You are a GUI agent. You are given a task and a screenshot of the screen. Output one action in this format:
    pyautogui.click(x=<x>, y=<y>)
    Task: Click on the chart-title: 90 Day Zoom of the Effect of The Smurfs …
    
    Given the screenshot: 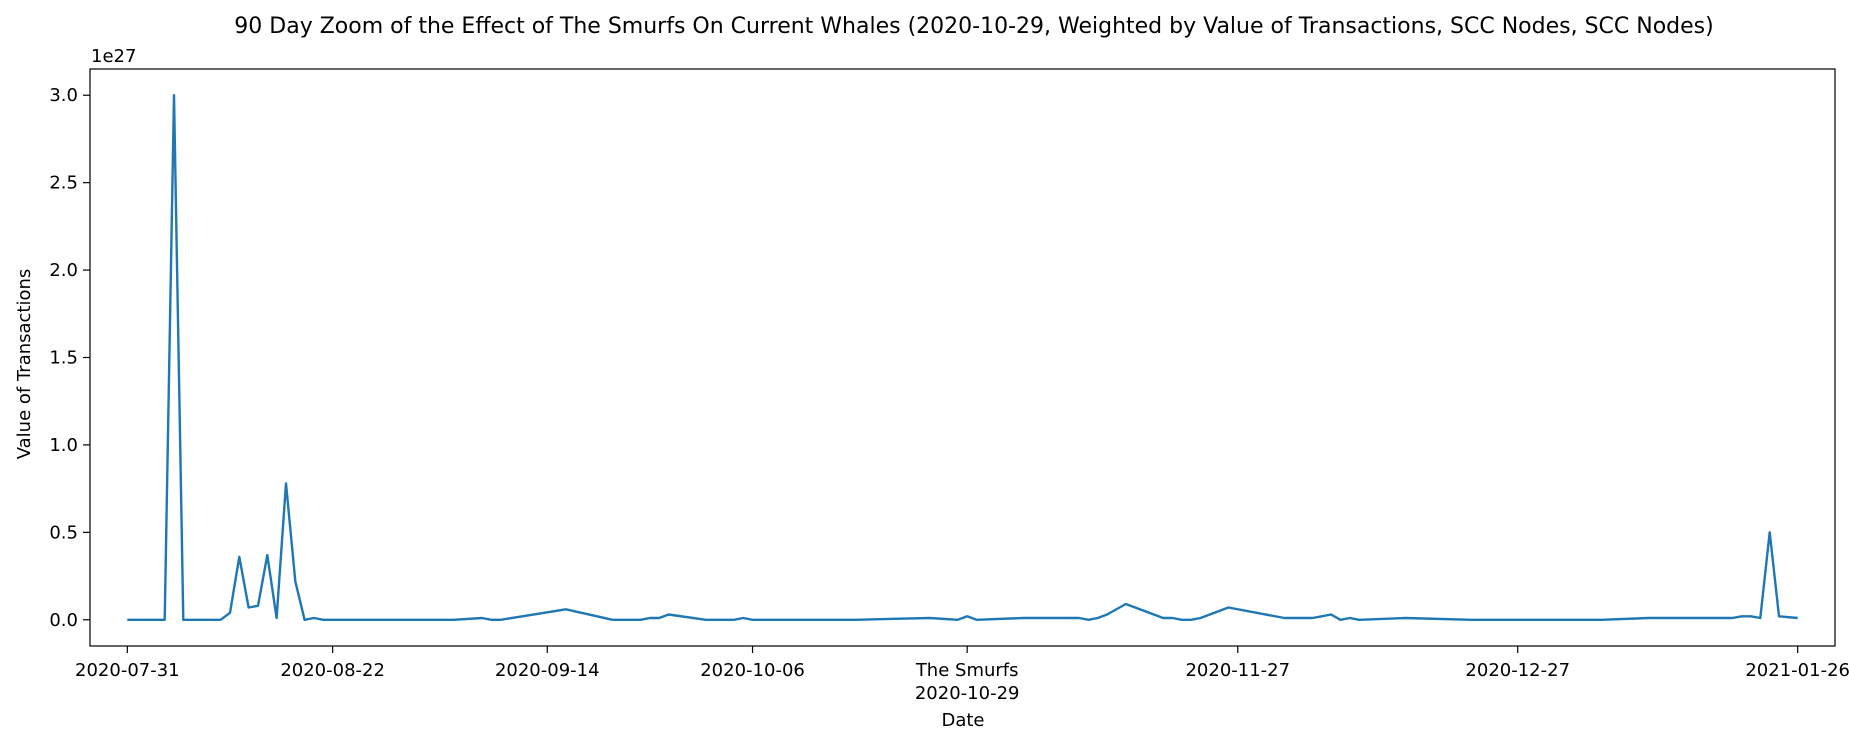 What is the action you would take?
    pyautogui.click(x=973, y=26)
    